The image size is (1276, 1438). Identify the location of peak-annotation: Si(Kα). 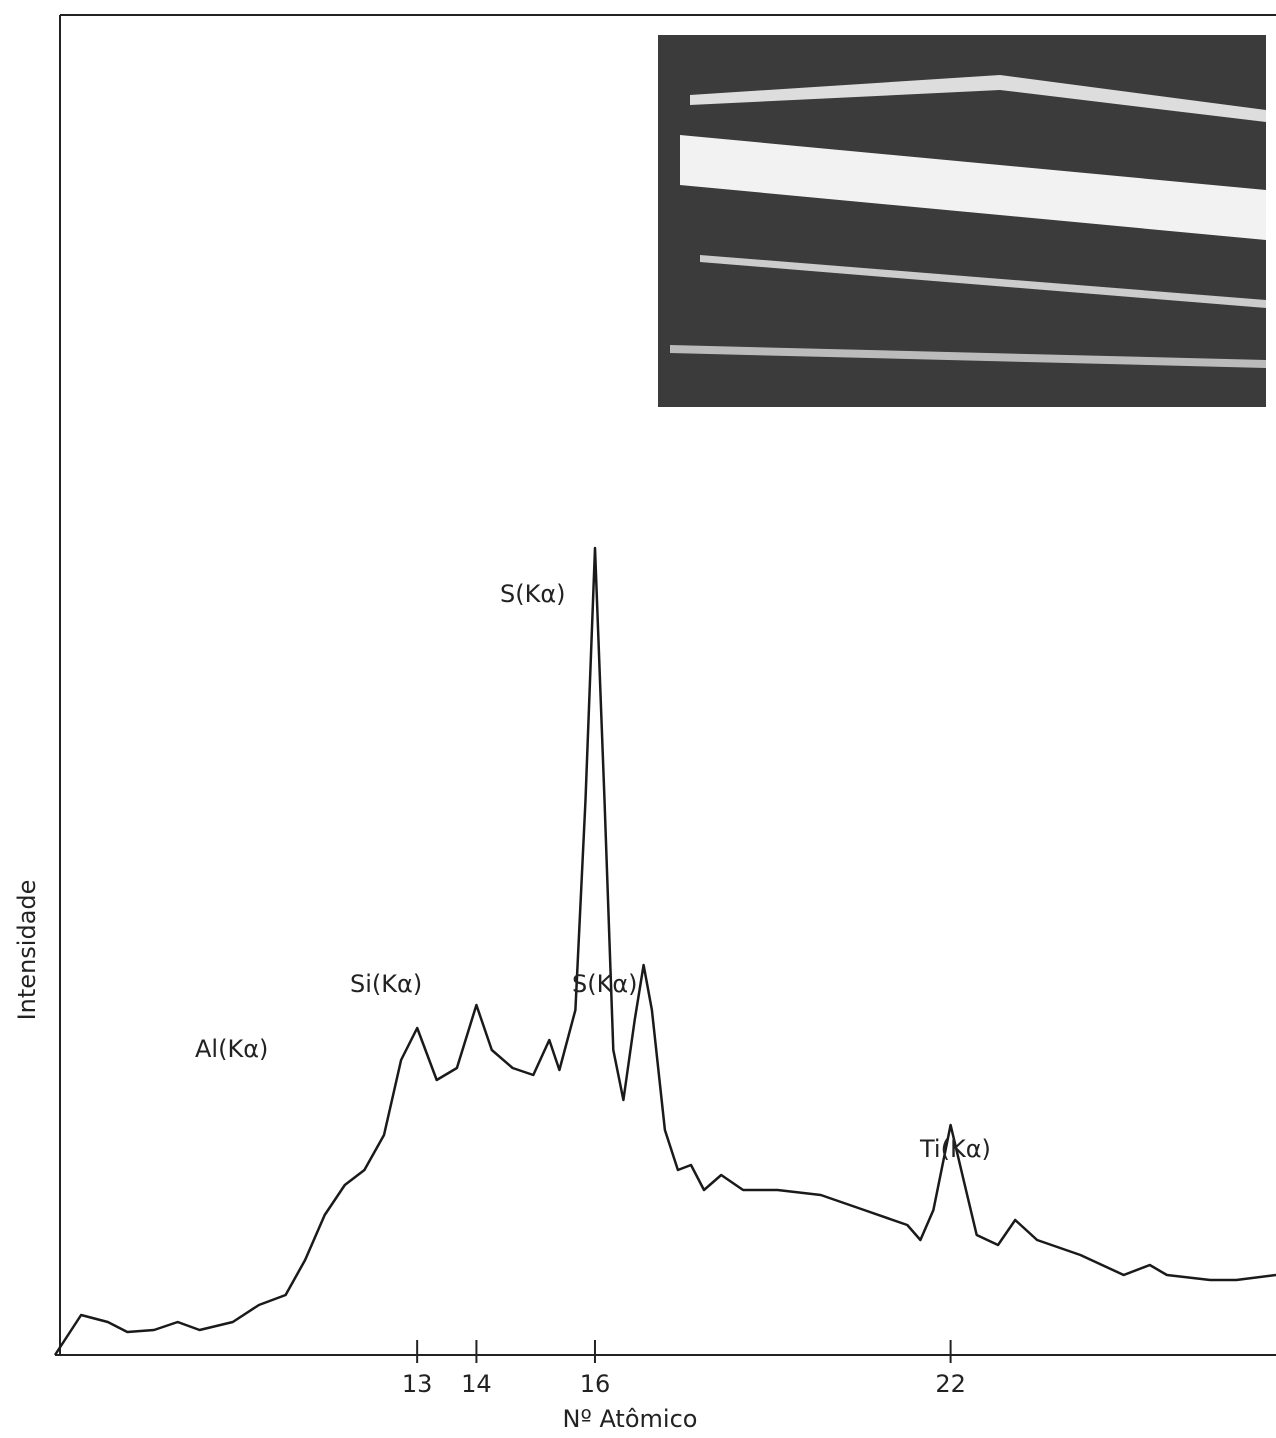
(386, 984).